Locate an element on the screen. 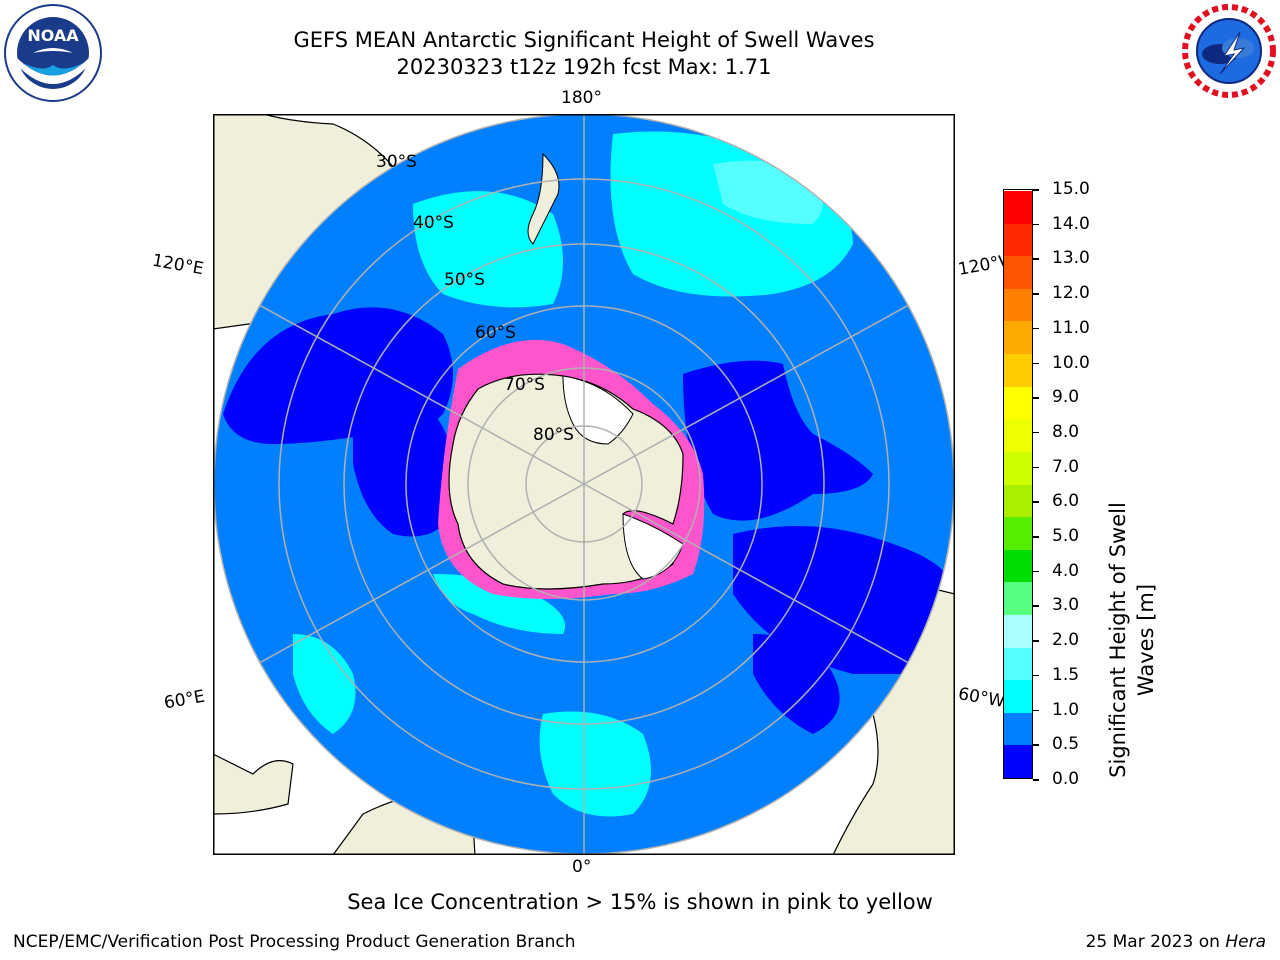  lat-label-30s: 30°S is located at coordinates (396, 162).